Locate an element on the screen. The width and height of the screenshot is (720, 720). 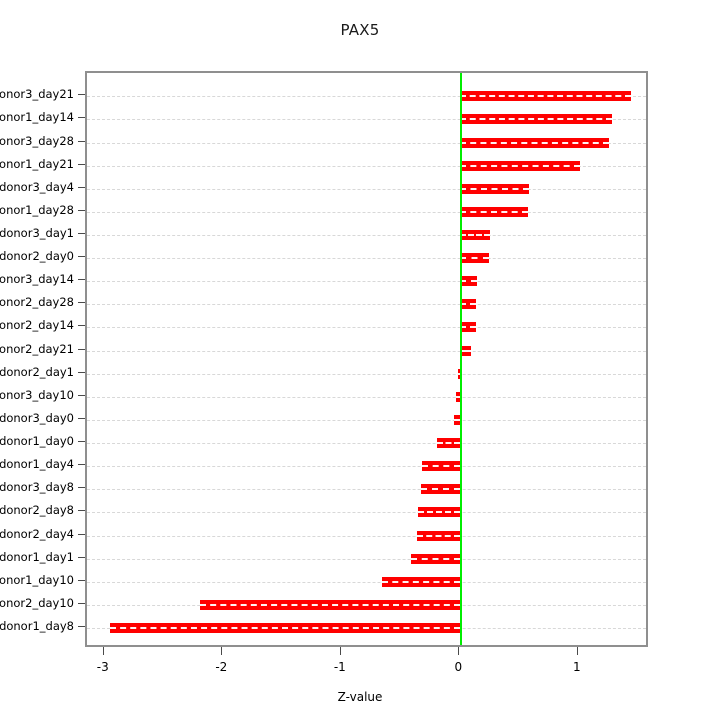
y-axis-tick-label: donor2_day10 is located at coordinates (37, 602).